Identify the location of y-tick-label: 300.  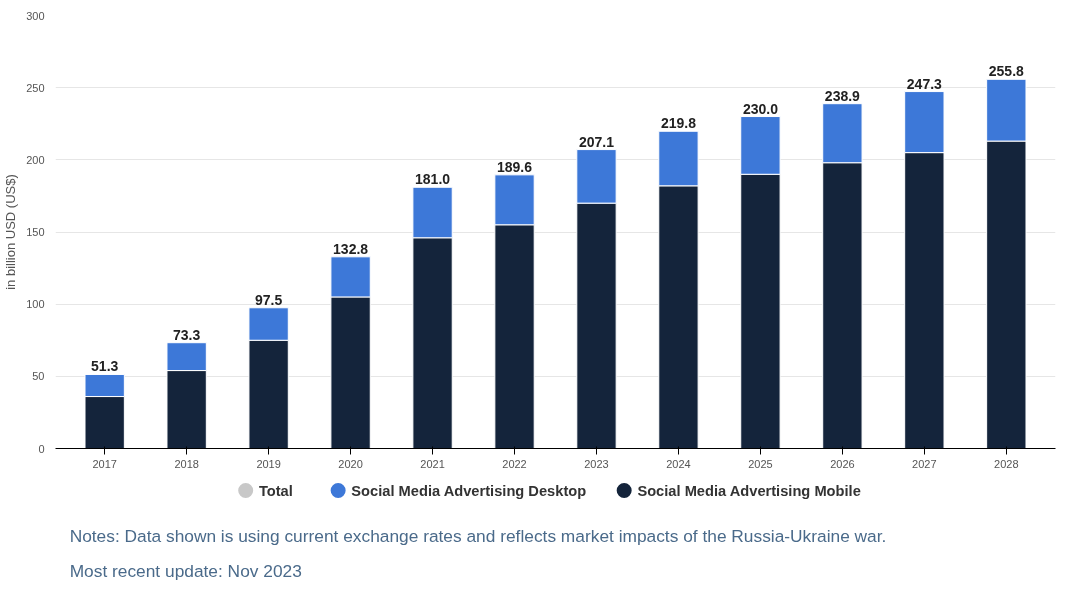
(35, 15).